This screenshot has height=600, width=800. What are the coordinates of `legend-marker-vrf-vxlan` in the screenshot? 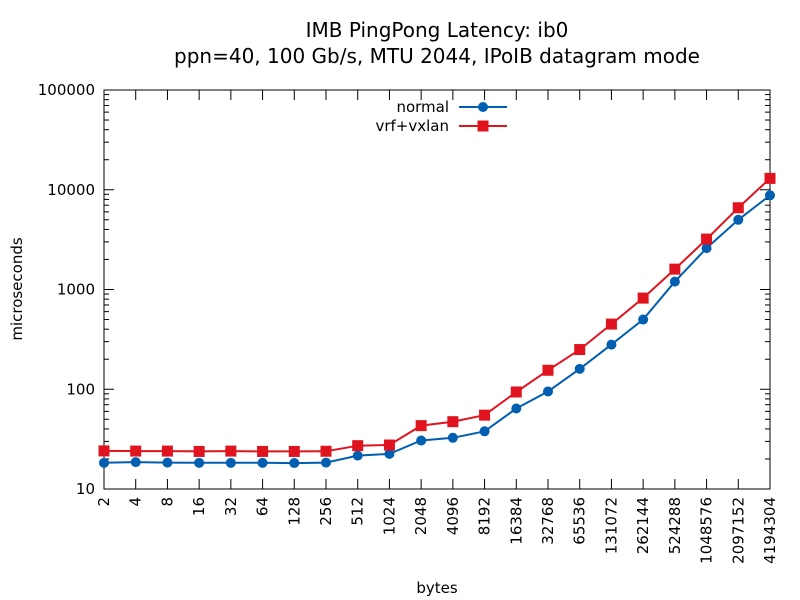 It's located at (483, 126).